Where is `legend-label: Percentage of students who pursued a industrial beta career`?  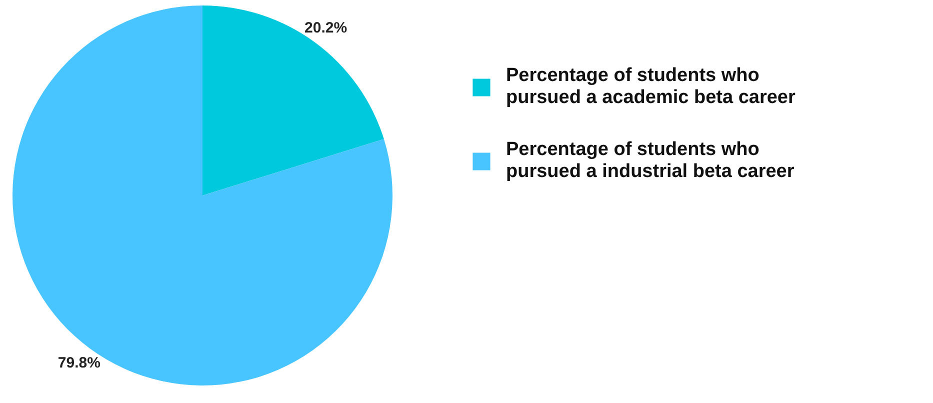
legend-label: Percentage of students who pursued a industrial beta career is located at coordinates (650, 161).